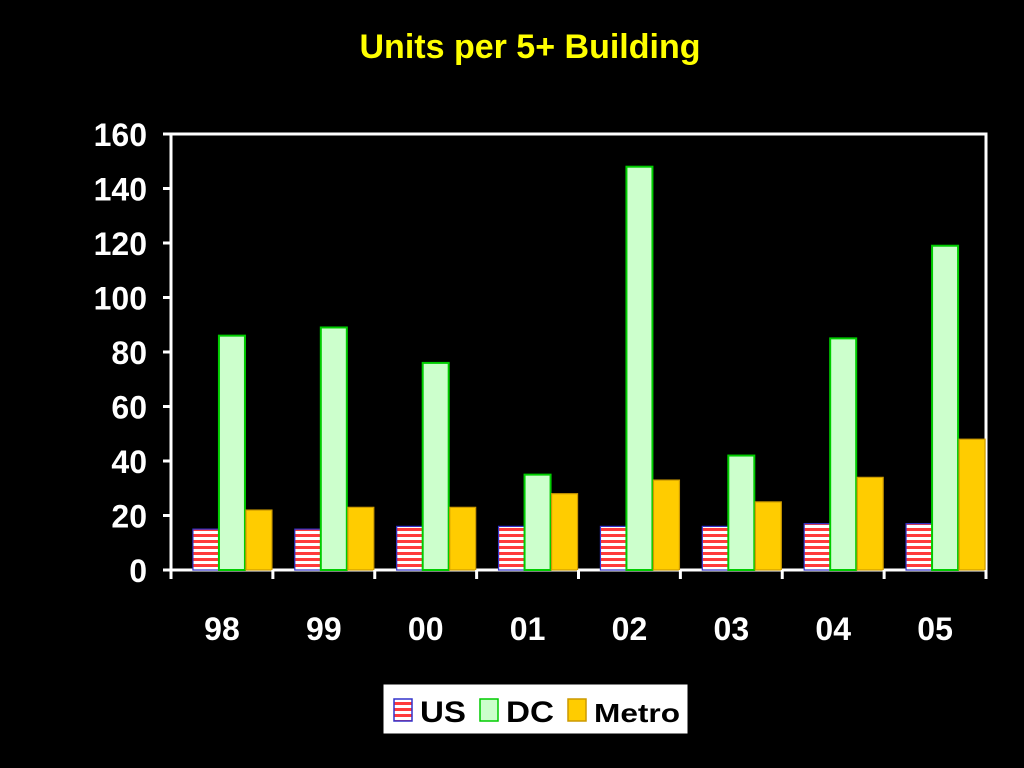  I want to click on y-tick-label: 0, so click(138, 571).